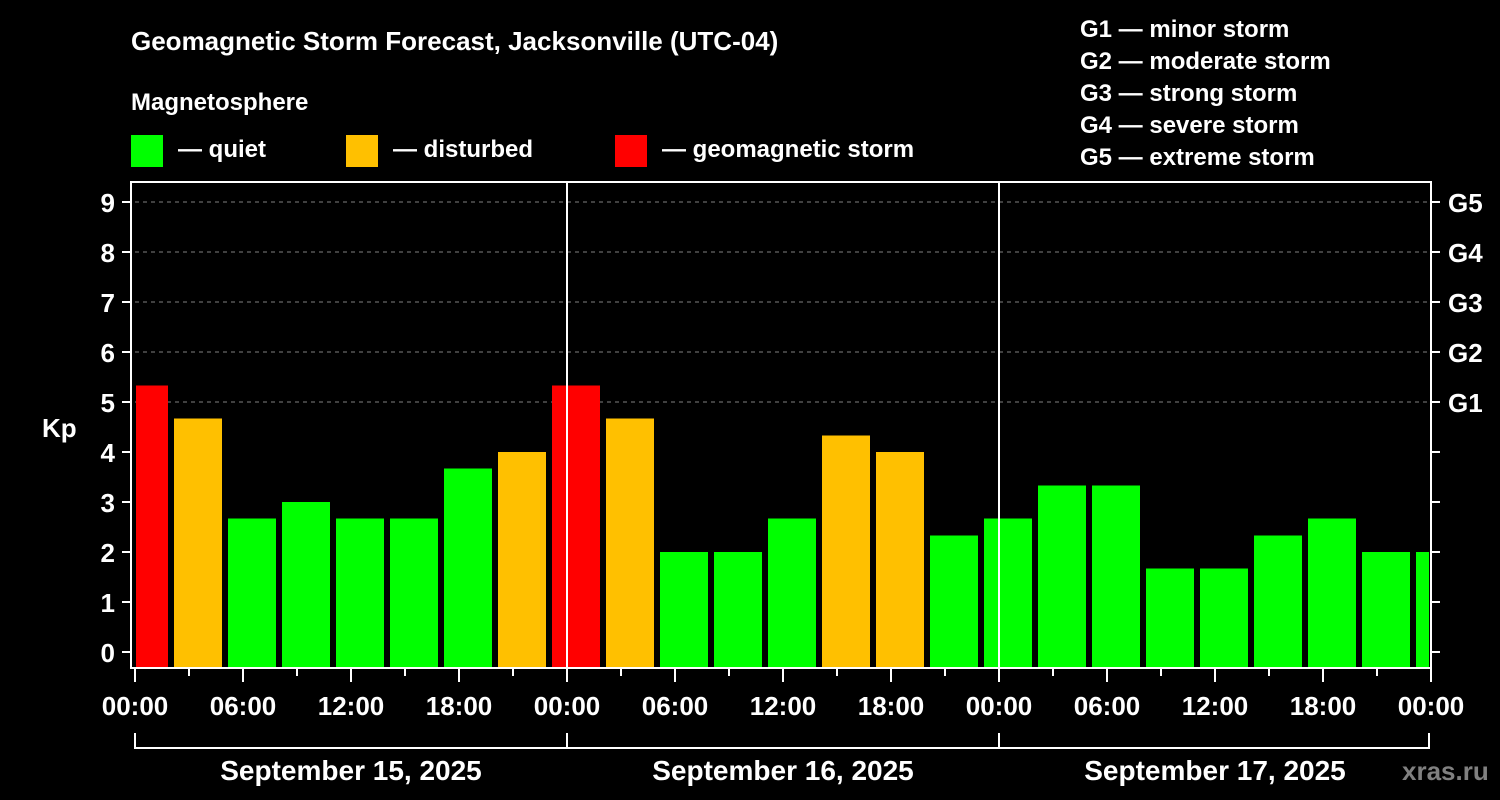  What do you see at coordinates (463, 149) in the screenshot?
I see `legend-label: — disturbed` at bounding box center [463, 149].